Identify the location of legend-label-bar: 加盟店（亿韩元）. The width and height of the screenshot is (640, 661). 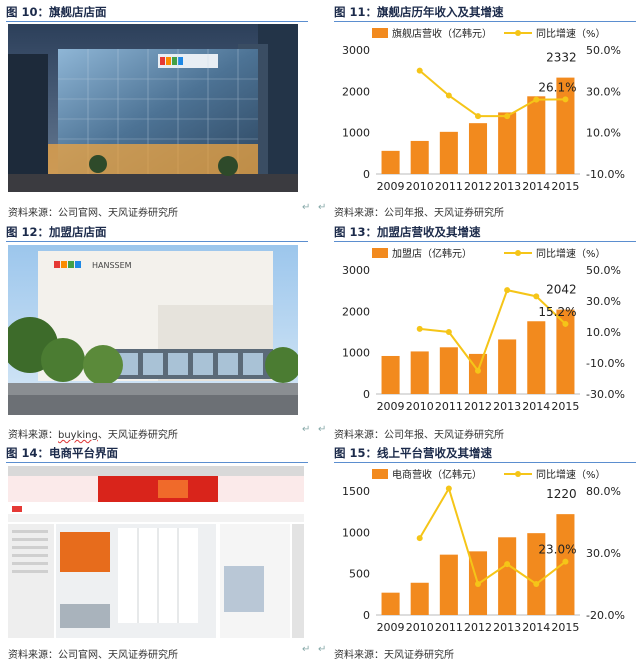
(432, 253).